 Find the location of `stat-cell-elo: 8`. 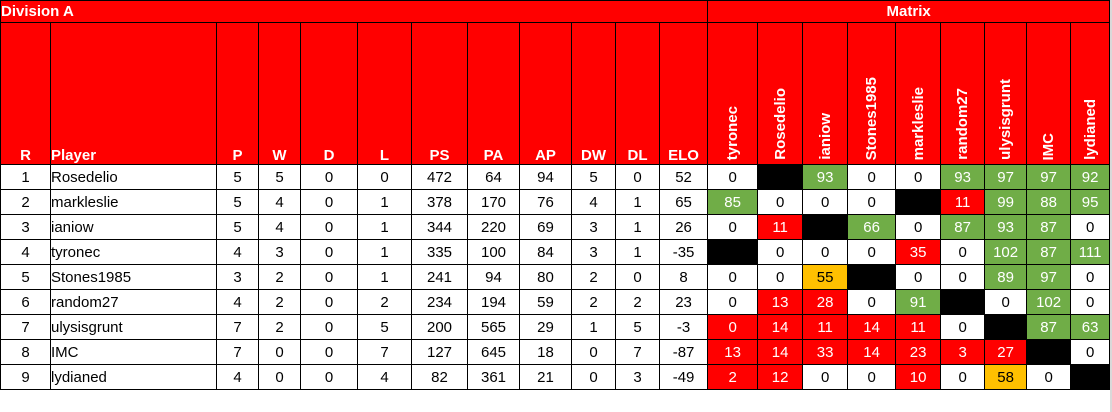

stat-cell-elo: 8 is located at coordinates (683, 277).